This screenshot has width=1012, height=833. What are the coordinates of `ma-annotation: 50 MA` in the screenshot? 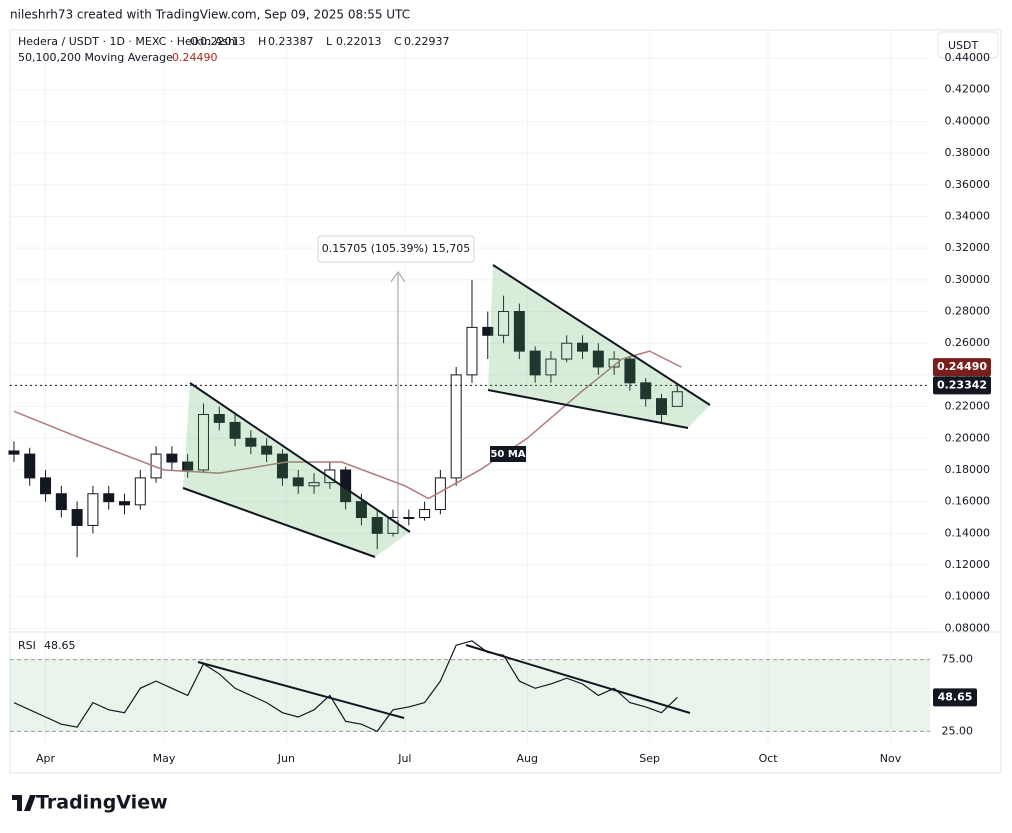 It's located at (507, 454).